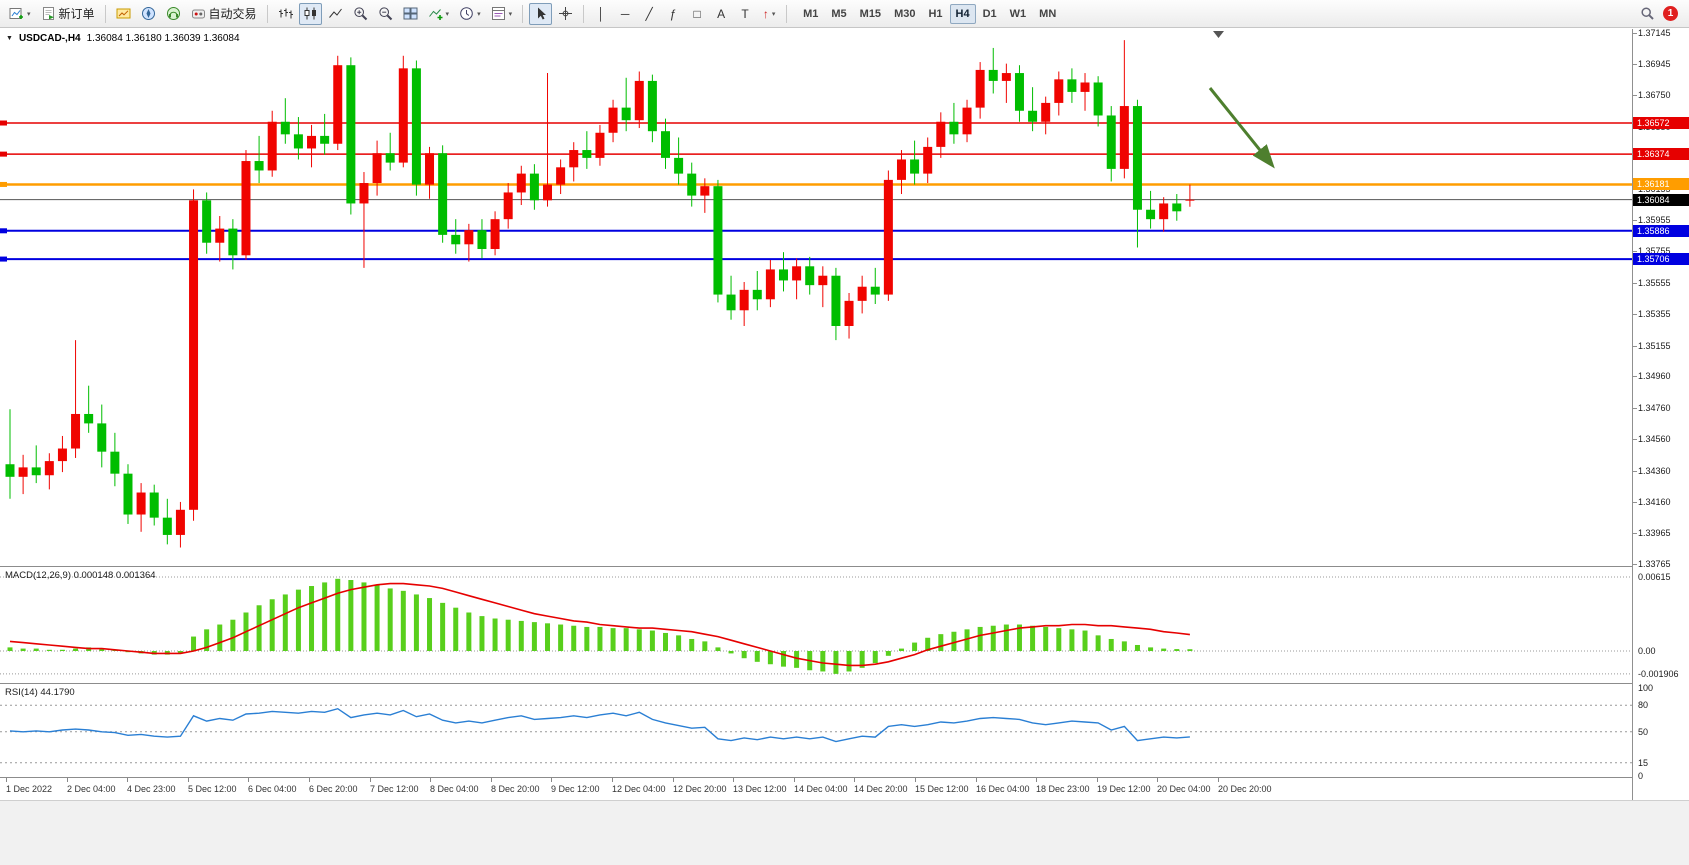 The image size is (1689, 865). I want to click on shapes-icon: □, so click(697, 13).